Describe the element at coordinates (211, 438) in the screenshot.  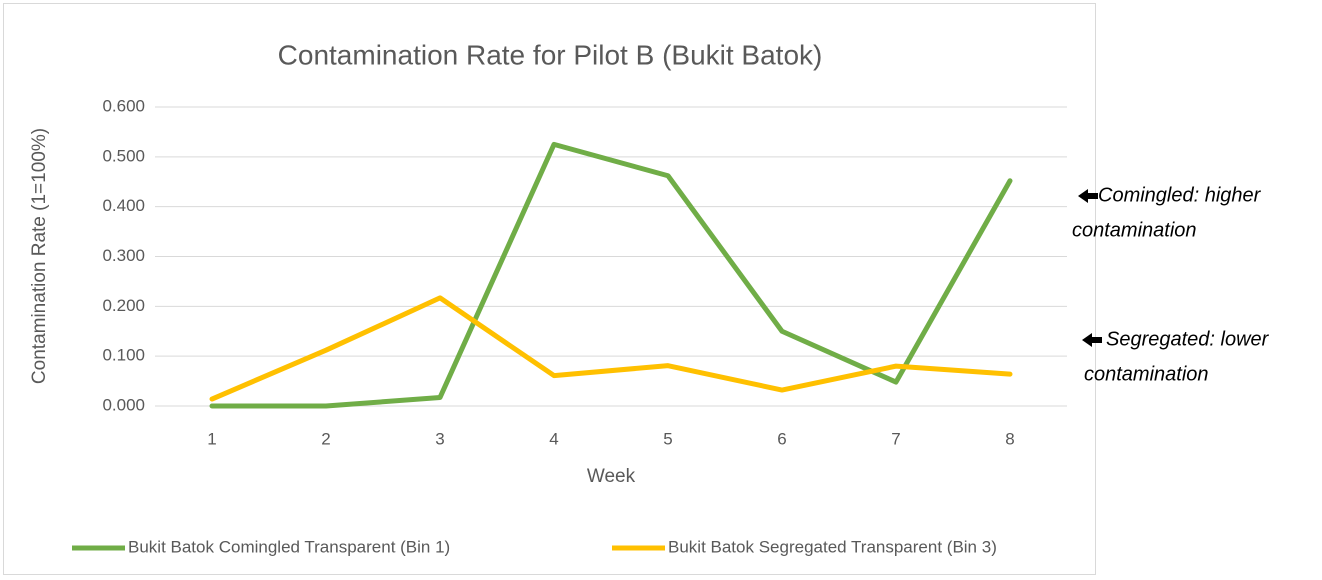
I see `x-tick-label: 1` at that location.